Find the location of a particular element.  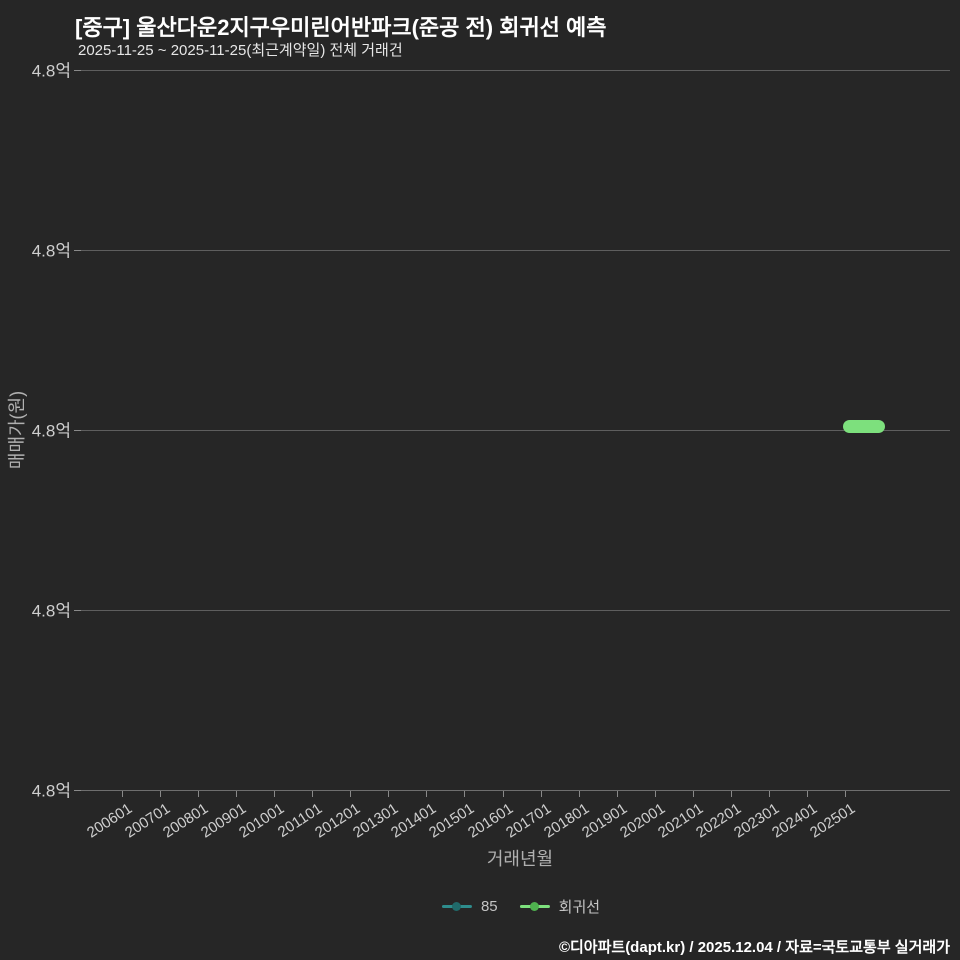

regression-line-segment is located at coordinates (864, 426).